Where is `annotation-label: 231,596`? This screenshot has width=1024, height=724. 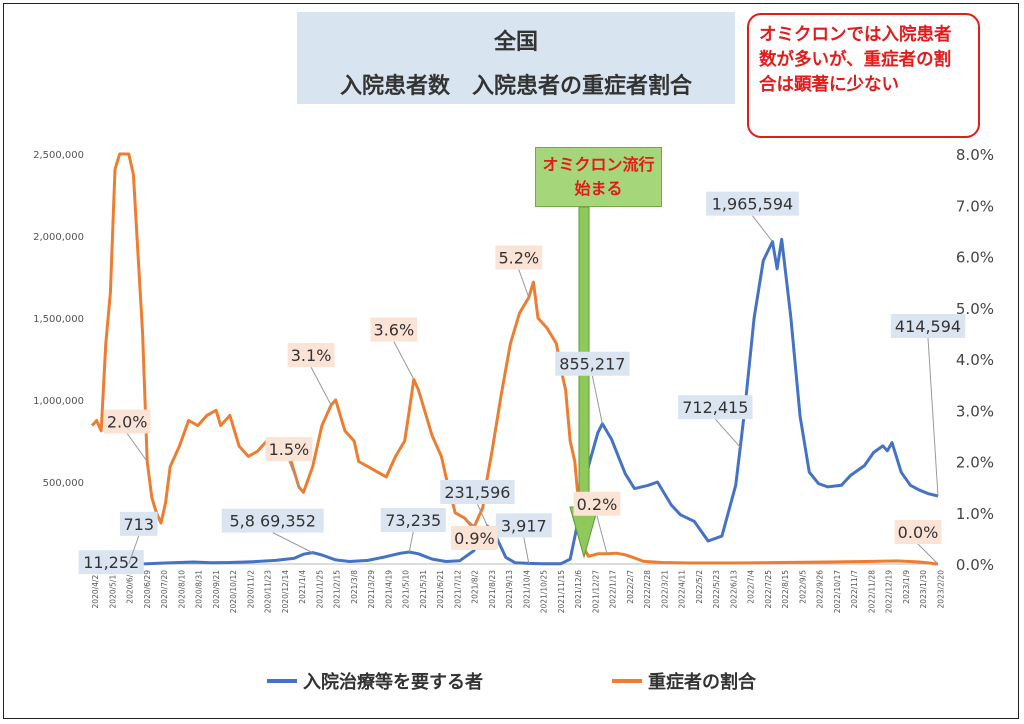 annotation-label: 231,596 is located at coordinates (477, 492).